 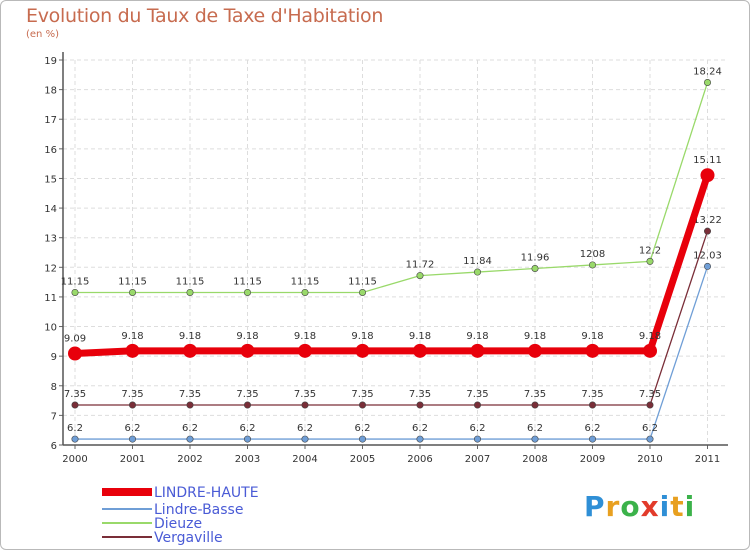 I want to click on data-label: 11.84, so click(x=477, y=261).